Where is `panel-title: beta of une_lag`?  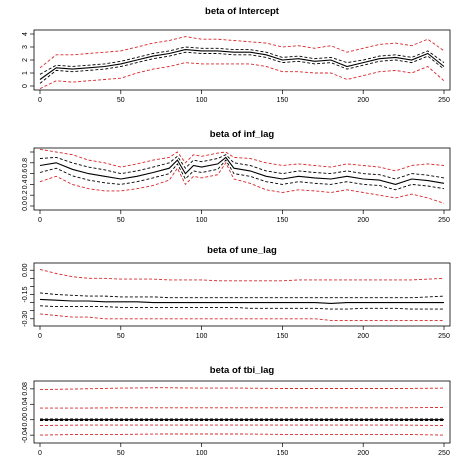
panel-title: beta of une_lag is located at coordinates (242, 250).